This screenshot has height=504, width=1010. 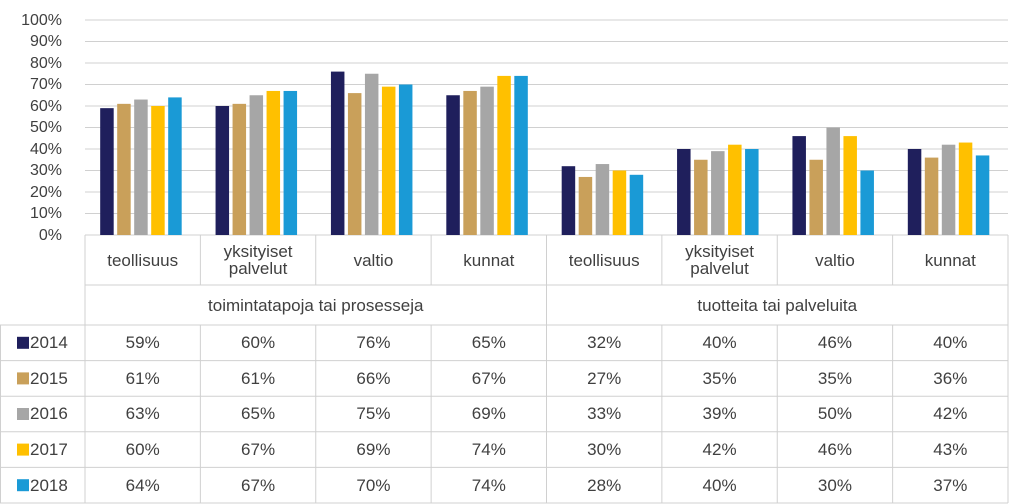 What do you see at coordinates (604, 343) in the screenshot?
I see `data-cell: 32%` at bounding box center [604, 343].